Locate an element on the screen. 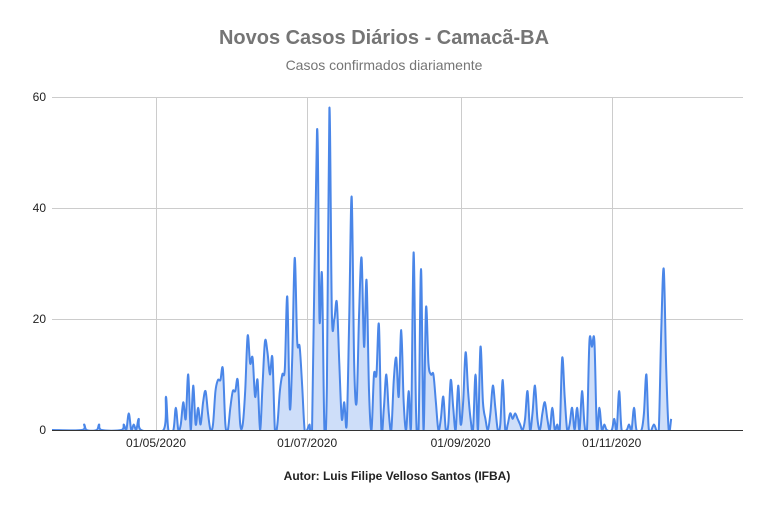 The image size is (769, 508). y-tick-label: 0 is located at coordinates (42, 430).